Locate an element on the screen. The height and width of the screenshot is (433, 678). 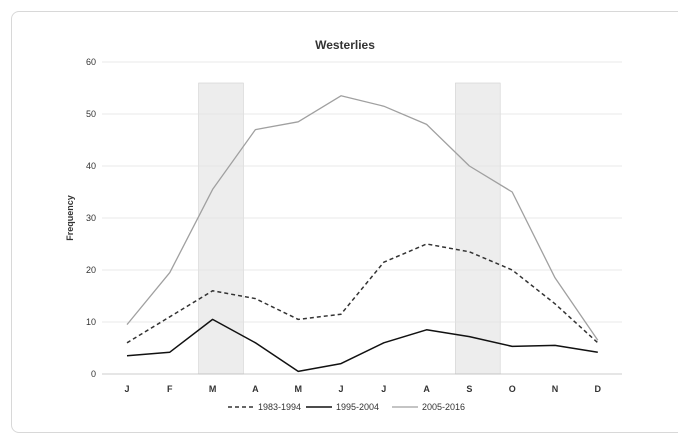
x-tick-label: D is located at coordinates (598, 389).